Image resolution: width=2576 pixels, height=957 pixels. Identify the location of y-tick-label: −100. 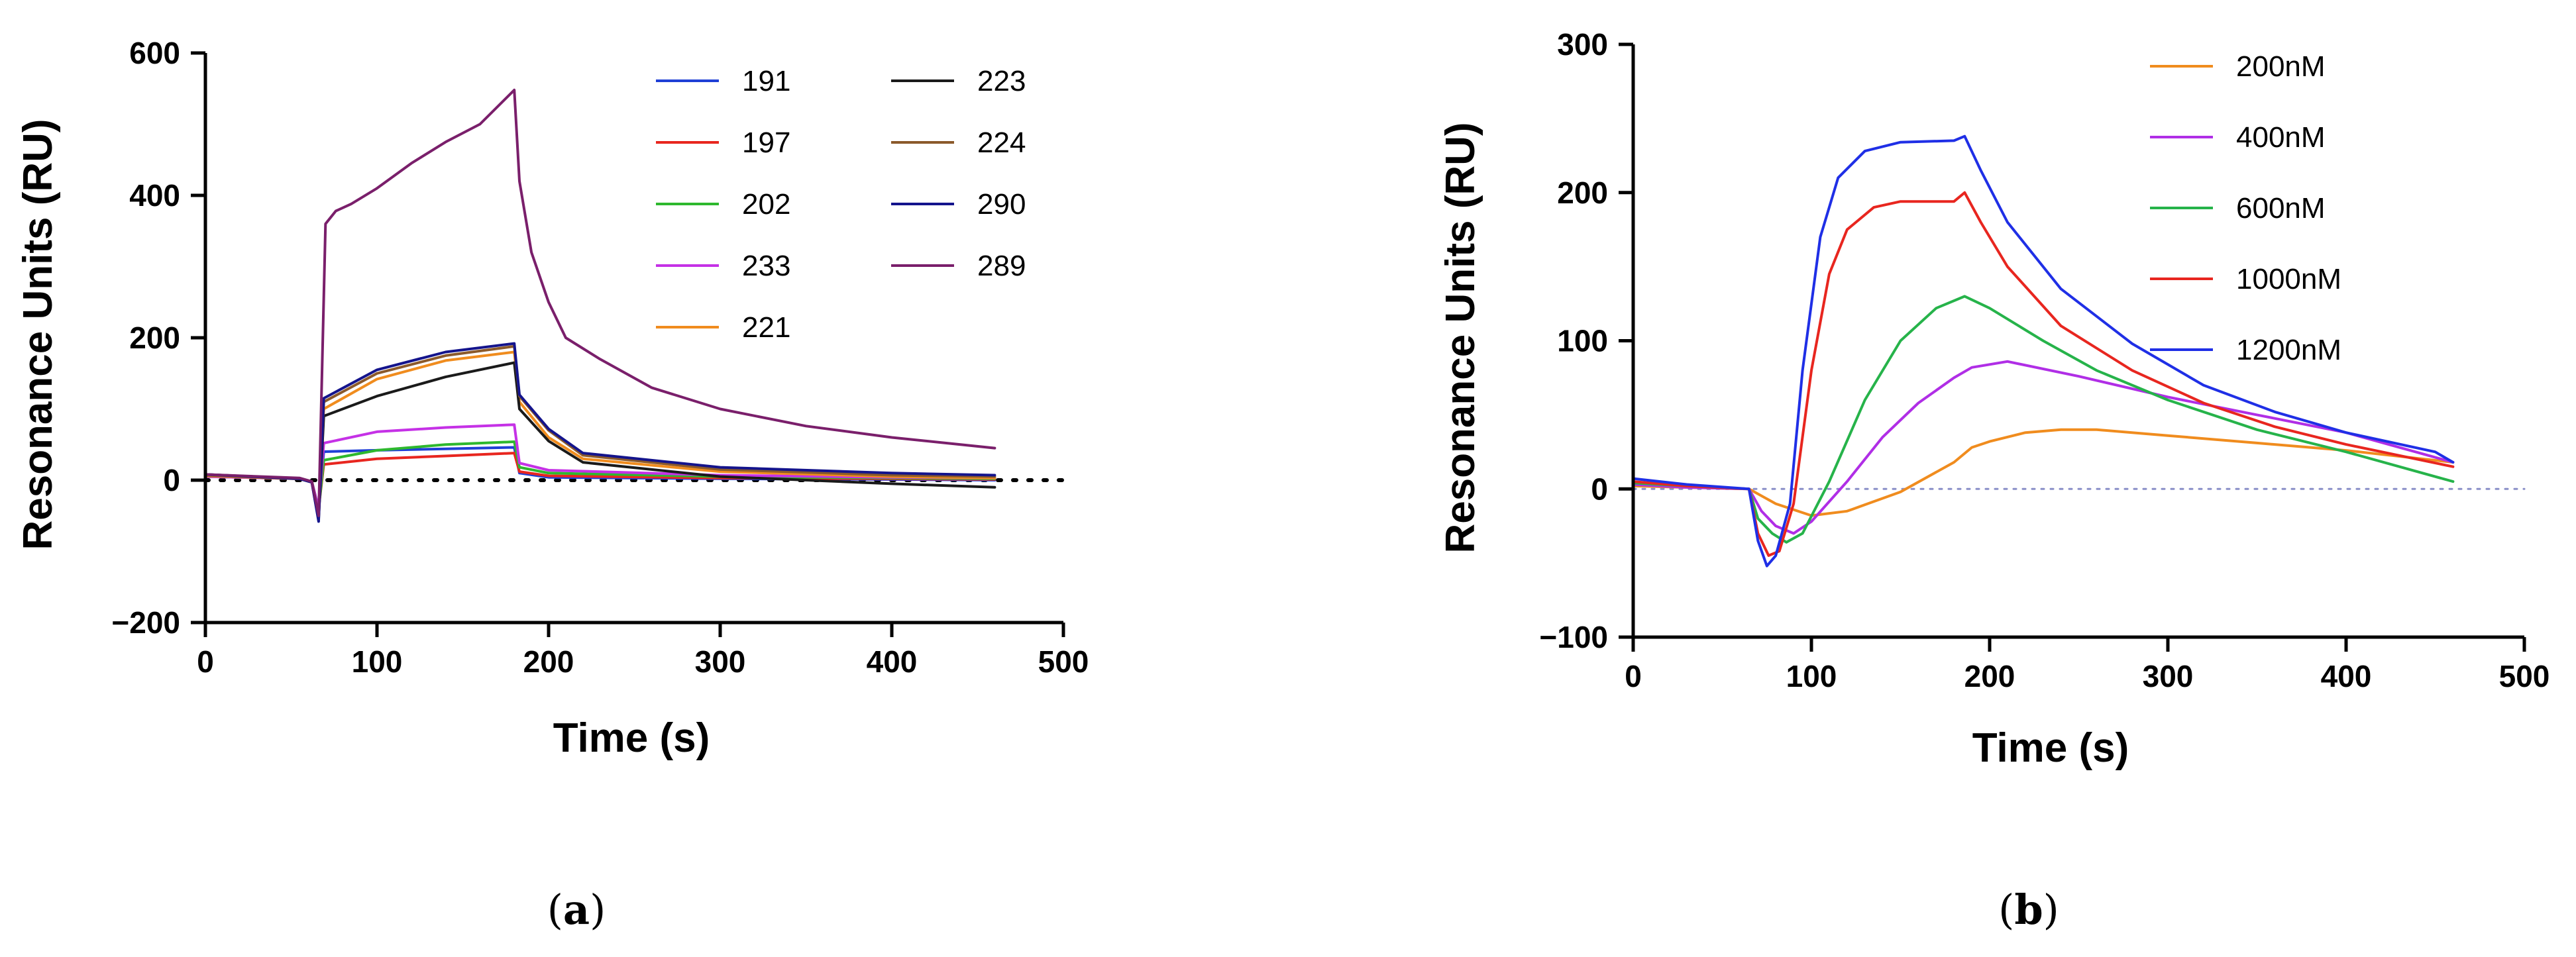
(1573, 637).